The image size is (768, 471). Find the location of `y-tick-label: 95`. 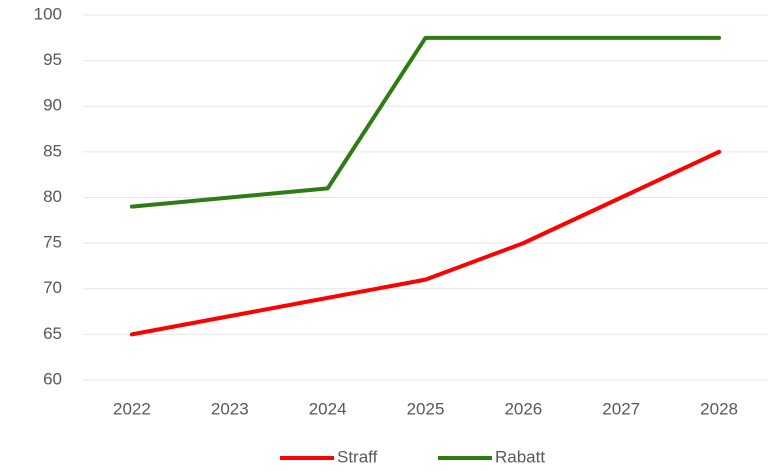

y-tick-label: 95 is located at coordinates (52, 59).